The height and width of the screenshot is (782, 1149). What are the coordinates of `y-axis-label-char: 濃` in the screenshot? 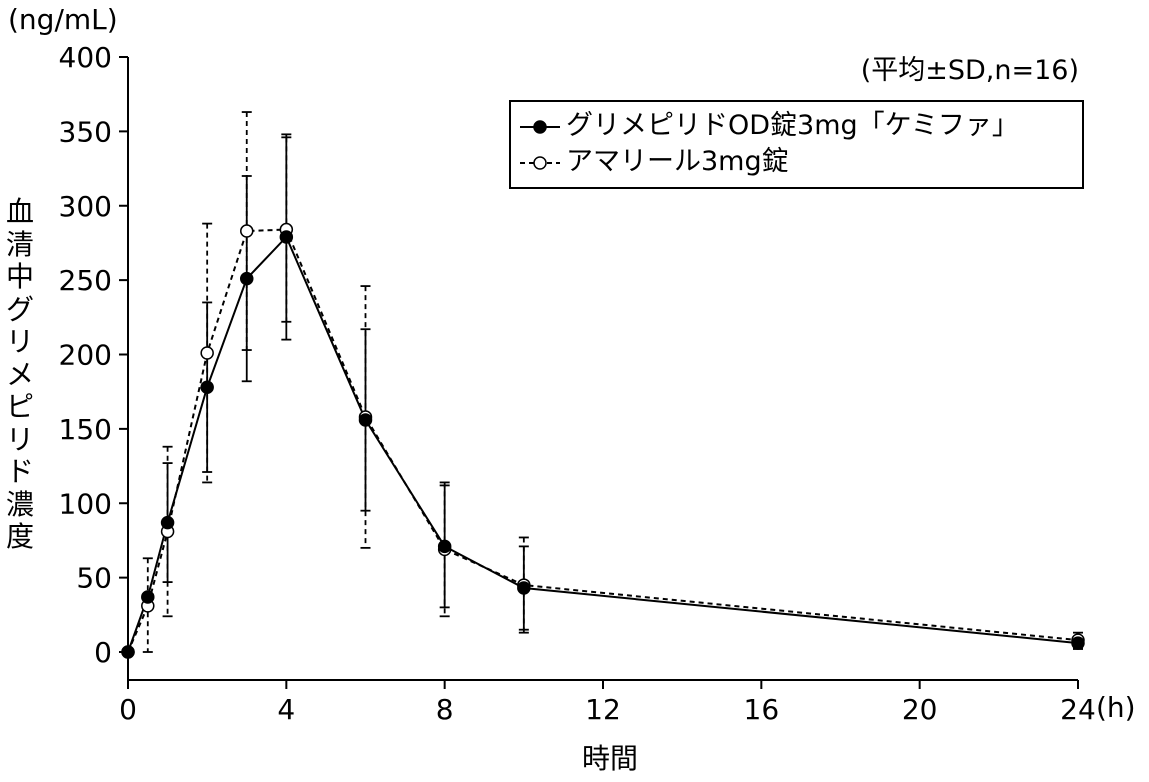 It's located at (19, 504).